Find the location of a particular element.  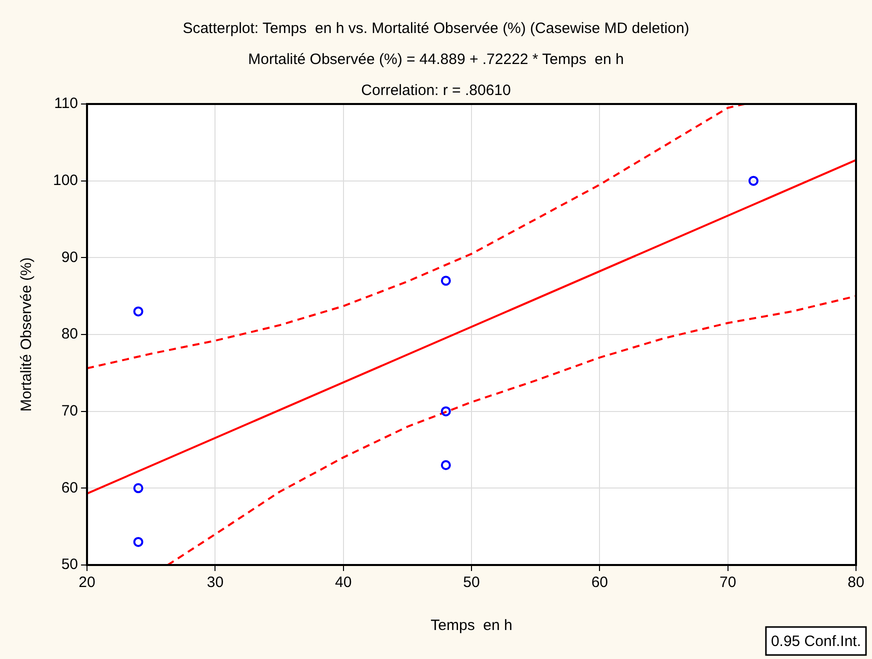

chart-title: Scatterplot: Temps en h vs. Mortalité Observée (%) (Casewise MD deletion) is located at coordinates (436, 29).